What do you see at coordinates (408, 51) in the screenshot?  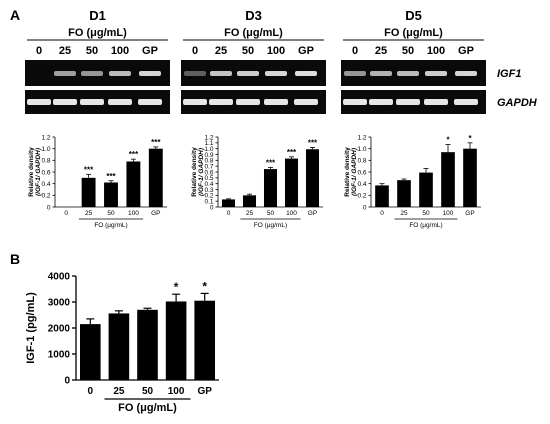 I see `lane-label: 50` at bounding box center [408, 51].